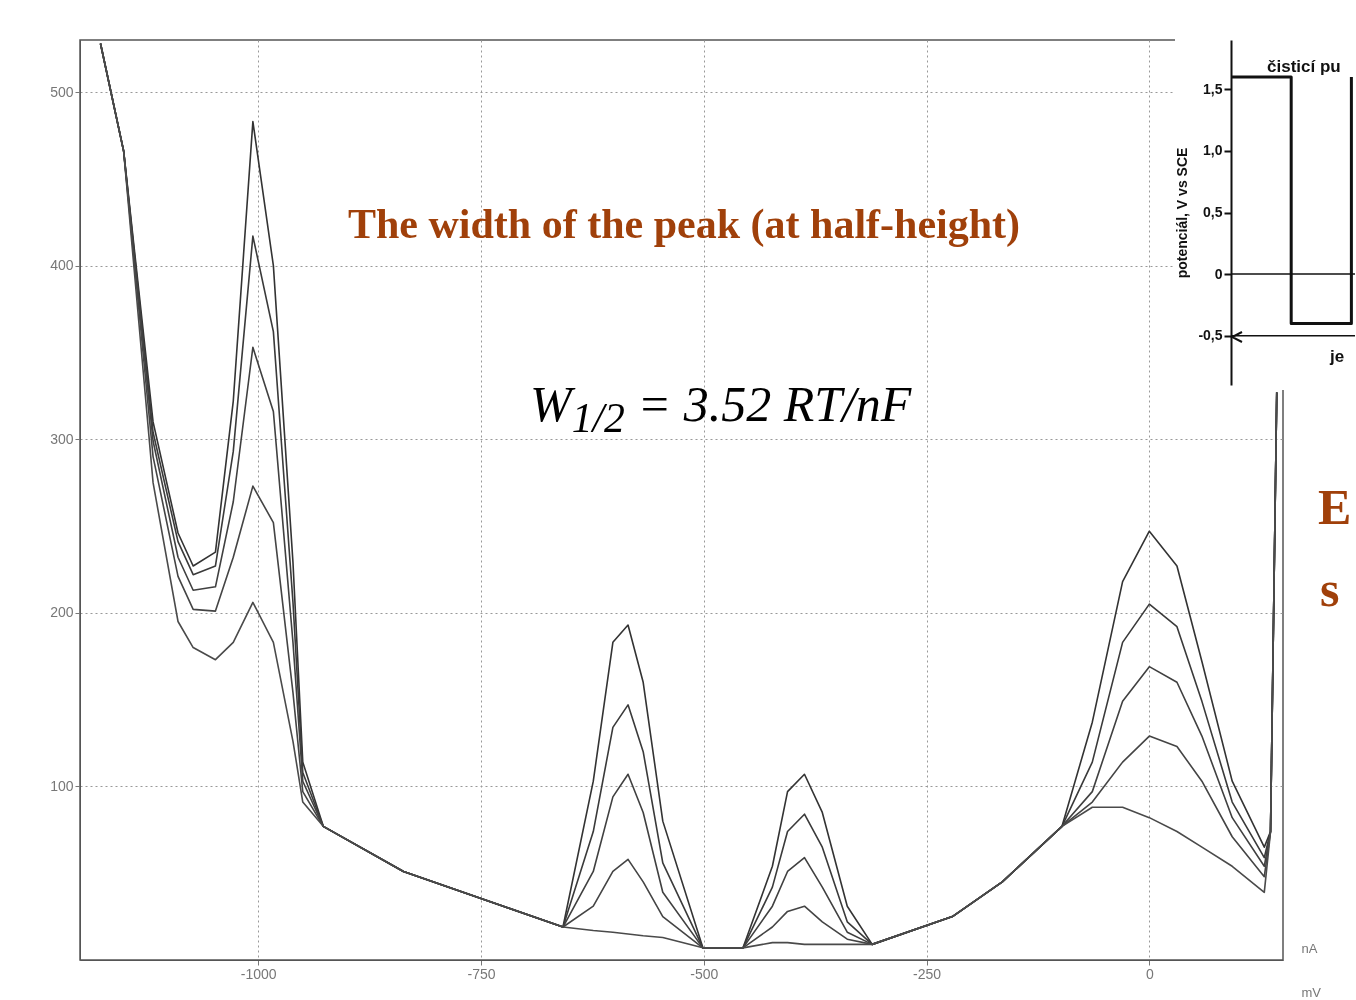 This screenshot has width=1356, height=1000. What do you see at coordinates (927, 973) in the screenshot?
I see `x-tick-label: -250` at bounding box center [927, 973].